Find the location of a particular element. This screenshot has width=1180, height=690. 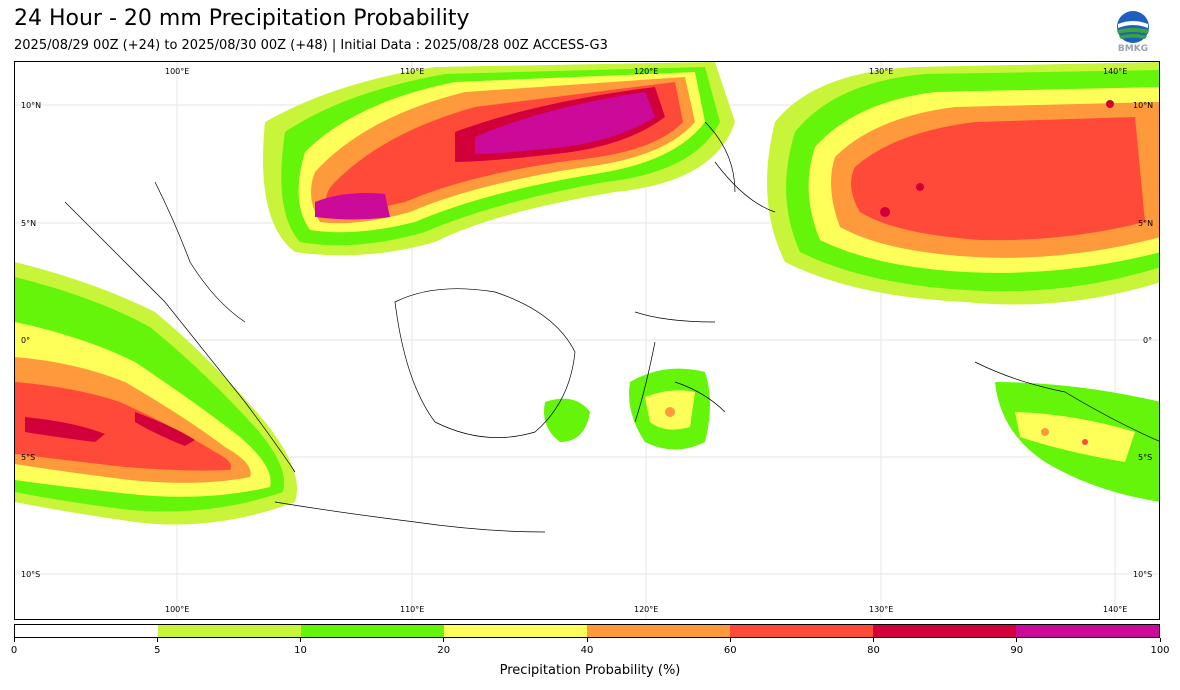

lat-label-right: 5°N is located at coordinates (1146, 223).